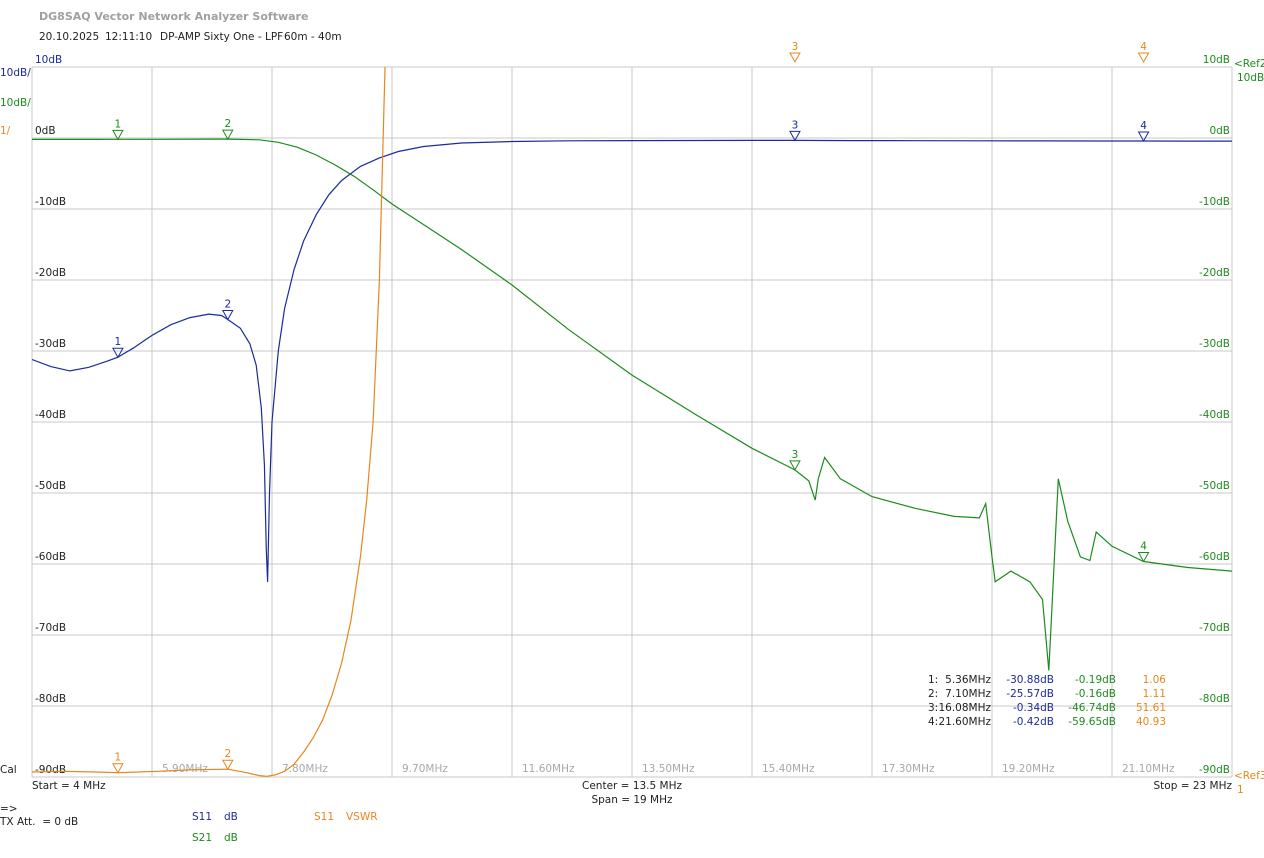 This screenshot has width=1264, height=858. I want to click on x-tick-label: 7.80MHz, so click(305, 769).